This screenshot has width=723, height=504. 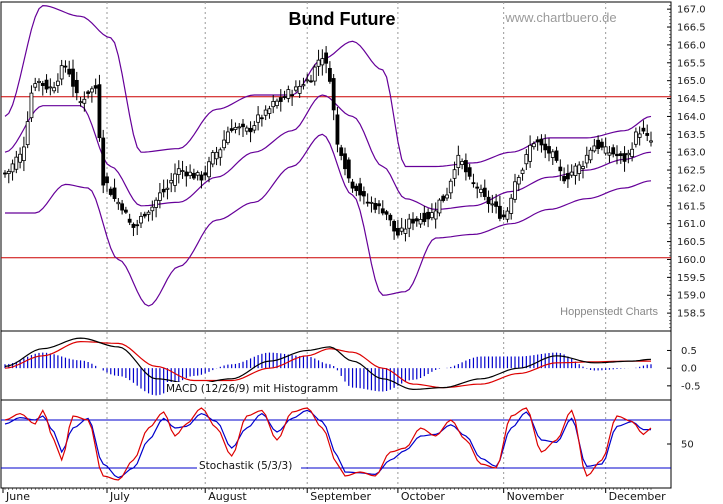 I want to click on macd-signal-line, so click(x=327, y=364).